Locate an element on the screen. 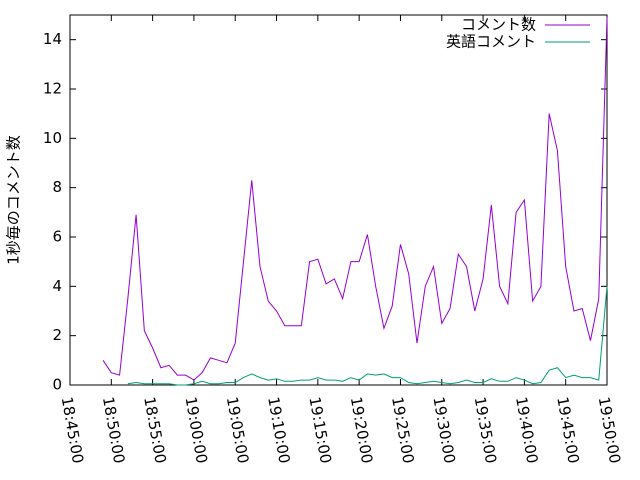  y-tick-label: 8 is located at coordinates (57, 187).